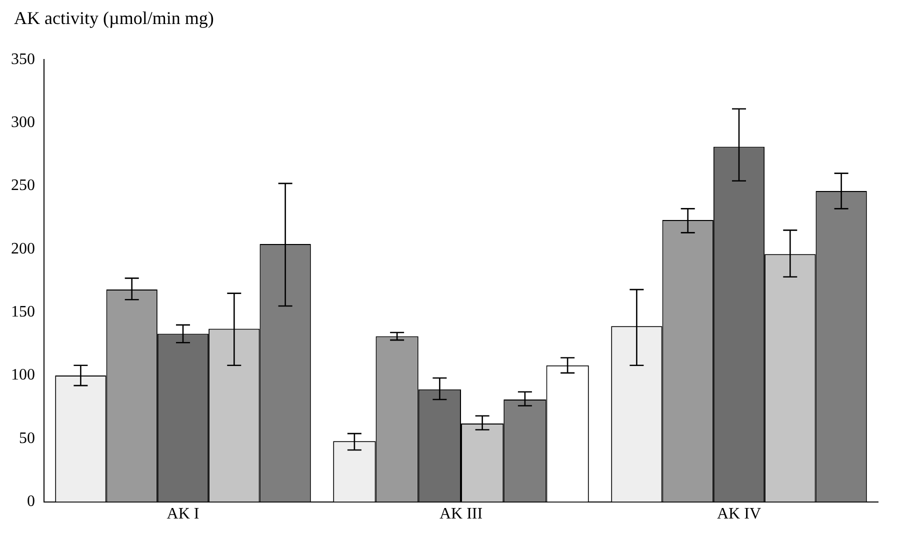 The height and width of the screenshot is (548, 904). Describe the element at coordinates (23, 249) in the screenshot. I see `y-tick-label: 200` at that location.